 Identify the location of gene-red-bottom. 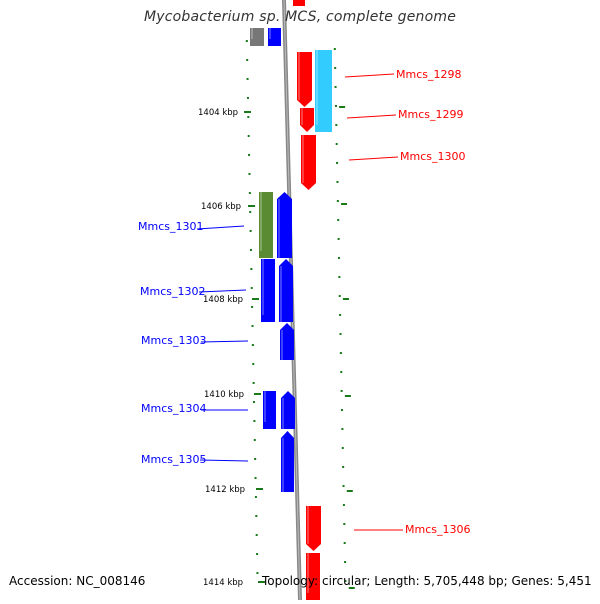
(313, 576).